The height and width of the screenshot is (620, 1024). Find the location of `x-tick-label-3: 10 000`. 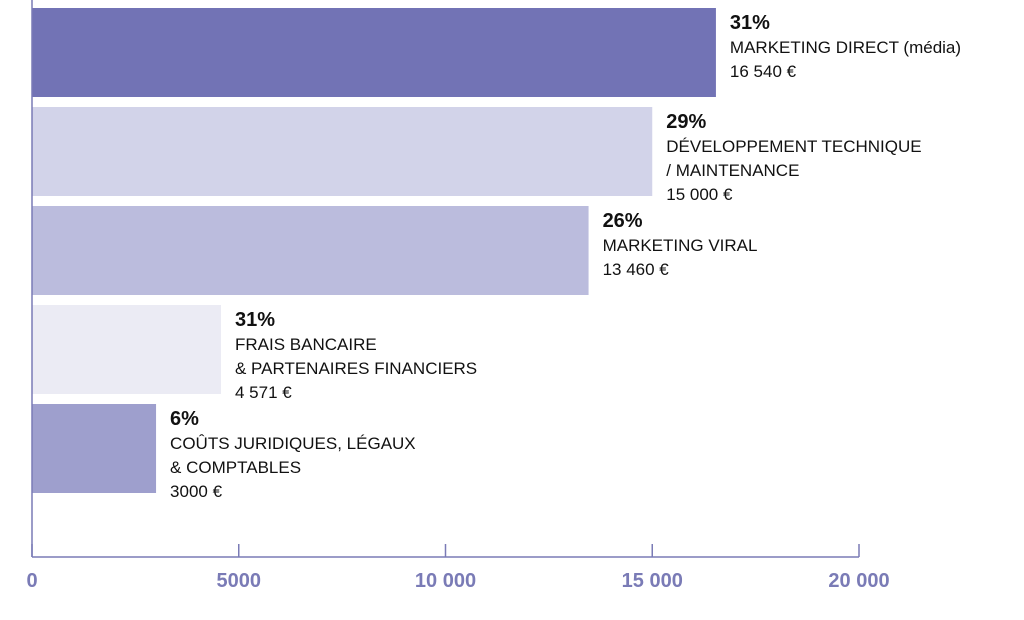

x-tick-label-3: 10 000 is located at coordinates (445, 581).